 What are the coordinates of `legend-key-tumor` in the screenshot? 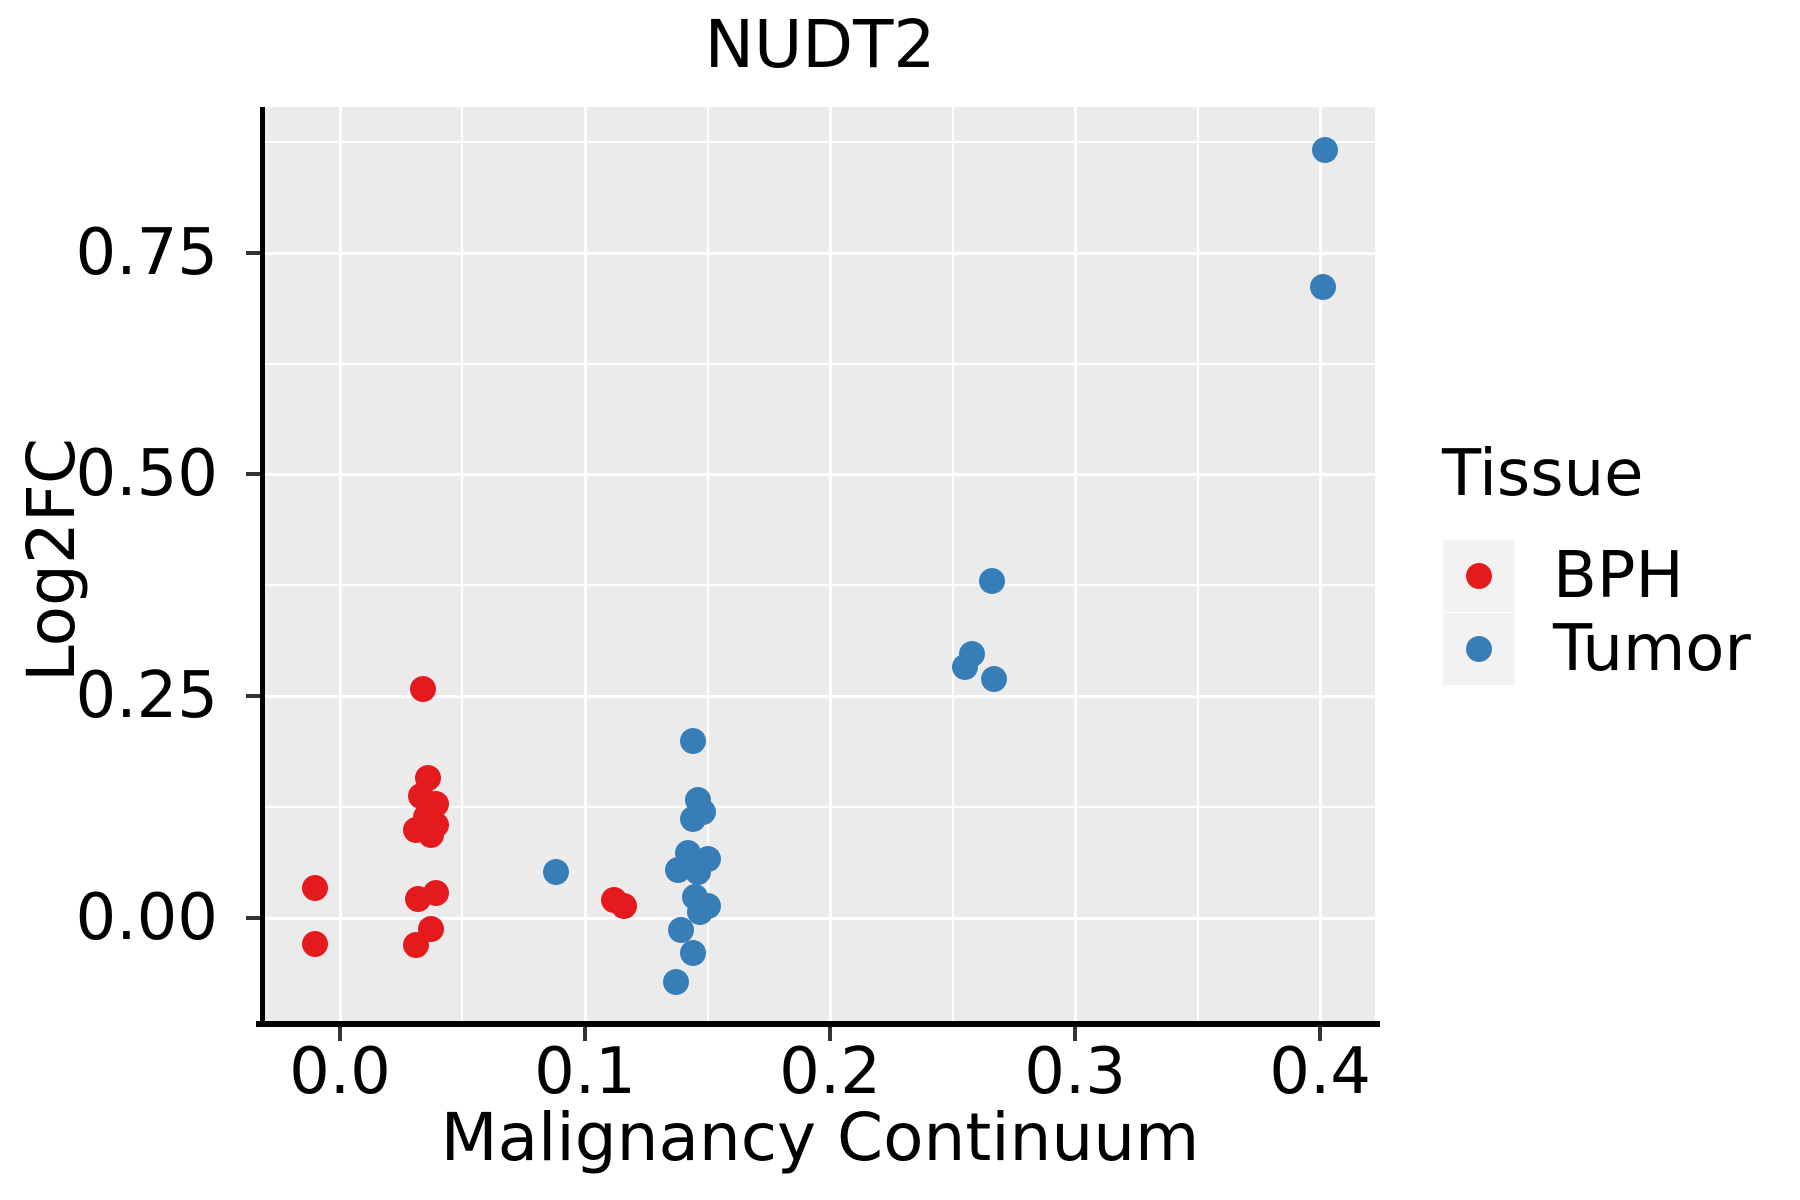 It's located at (1479, 649).